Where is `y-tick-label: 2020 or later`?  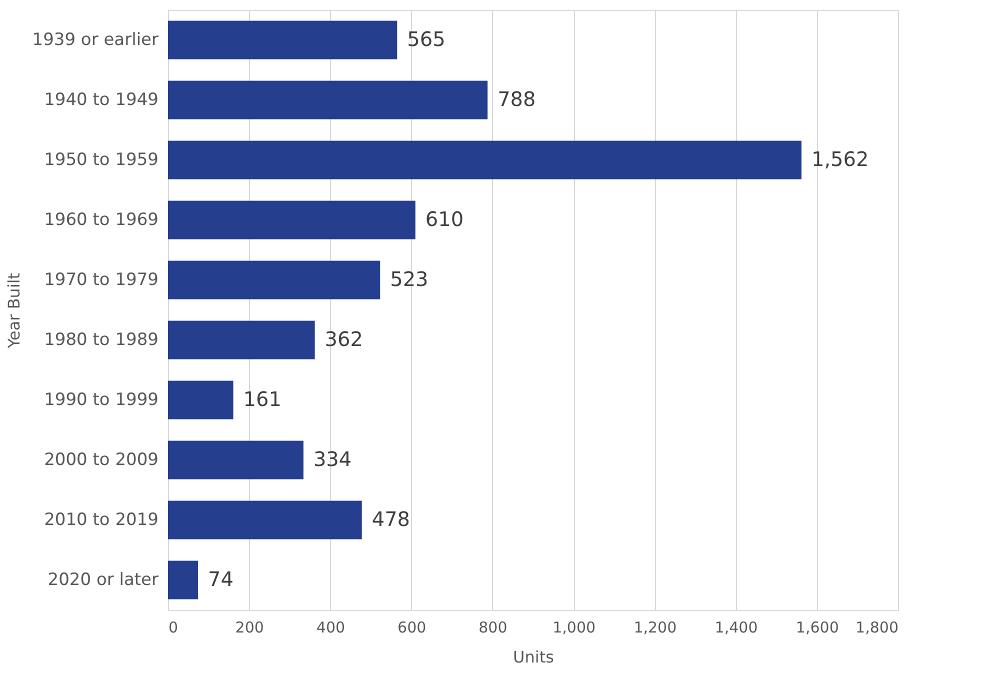 y-tick-label: 2020 or later is located at coordinates (103, 580).